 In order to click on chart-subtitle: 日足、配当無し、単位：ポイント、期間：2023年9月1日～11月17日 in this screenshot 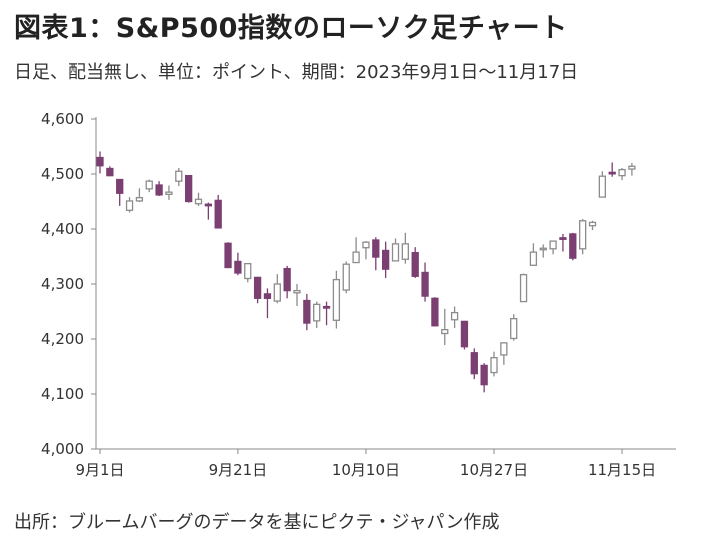, I will do `click(296, 72)`.